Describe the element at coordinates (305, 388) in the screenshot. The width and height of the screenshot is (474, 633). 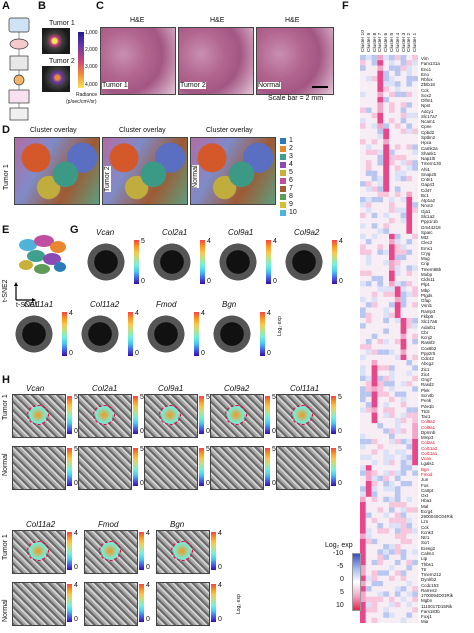
I see `gene-title: Col11a1` at that location.